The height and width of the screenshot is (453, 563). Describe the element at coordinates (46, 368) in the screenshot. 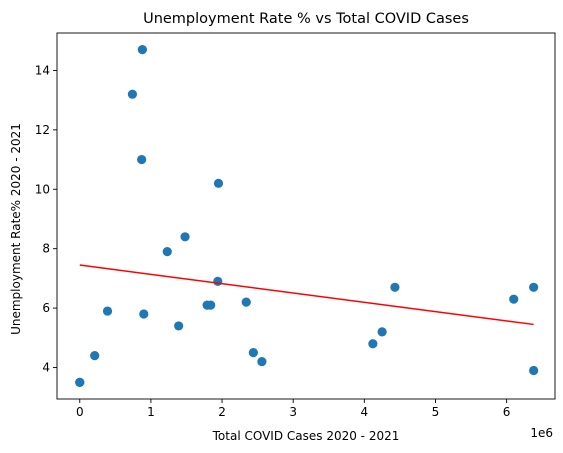

I see `y-tick-label: 4` at that location.